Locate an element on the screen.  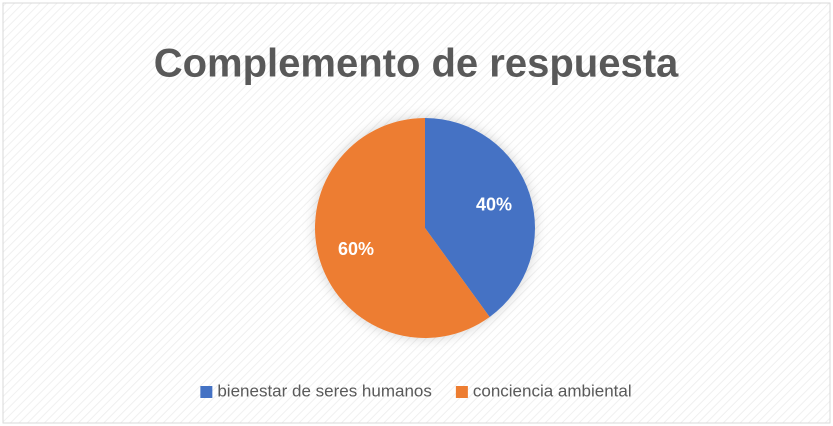
pie is located at coordinates (425, 228).